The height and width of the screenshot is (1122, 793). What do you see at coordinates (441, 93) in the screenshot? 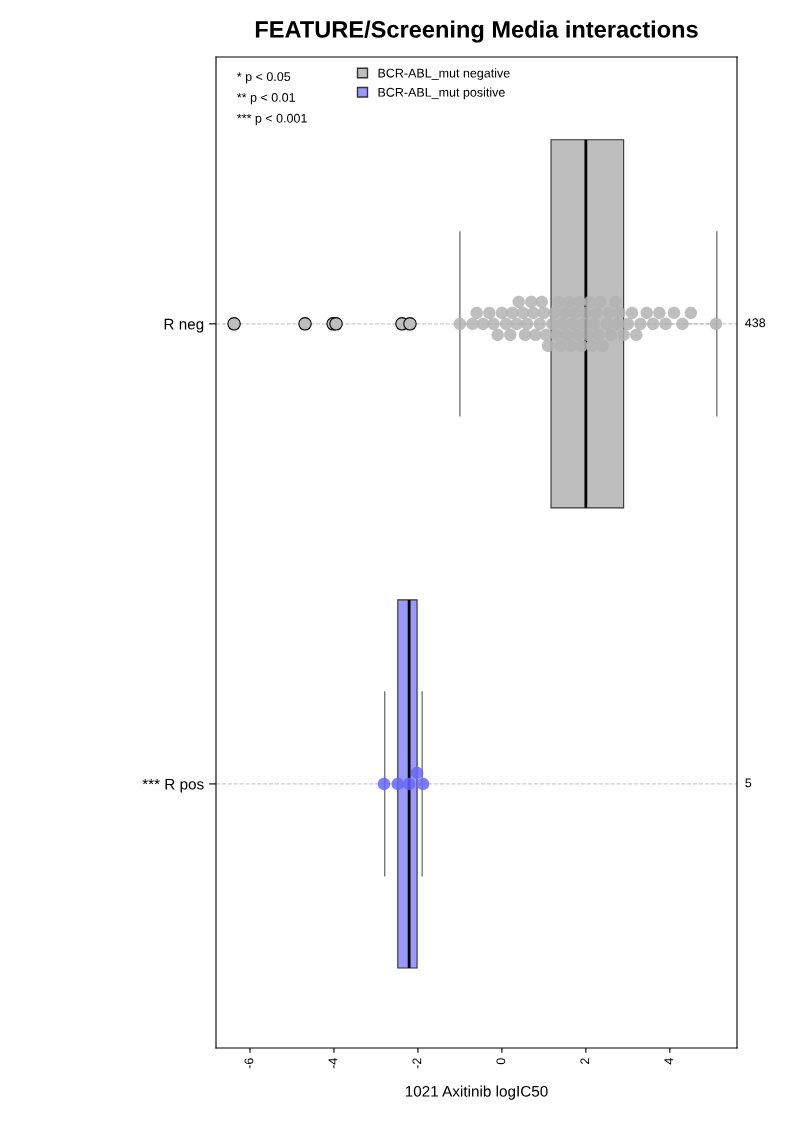
I see `legend-label: BCR-ABL_mut positive` at bounding box center [441, 93].